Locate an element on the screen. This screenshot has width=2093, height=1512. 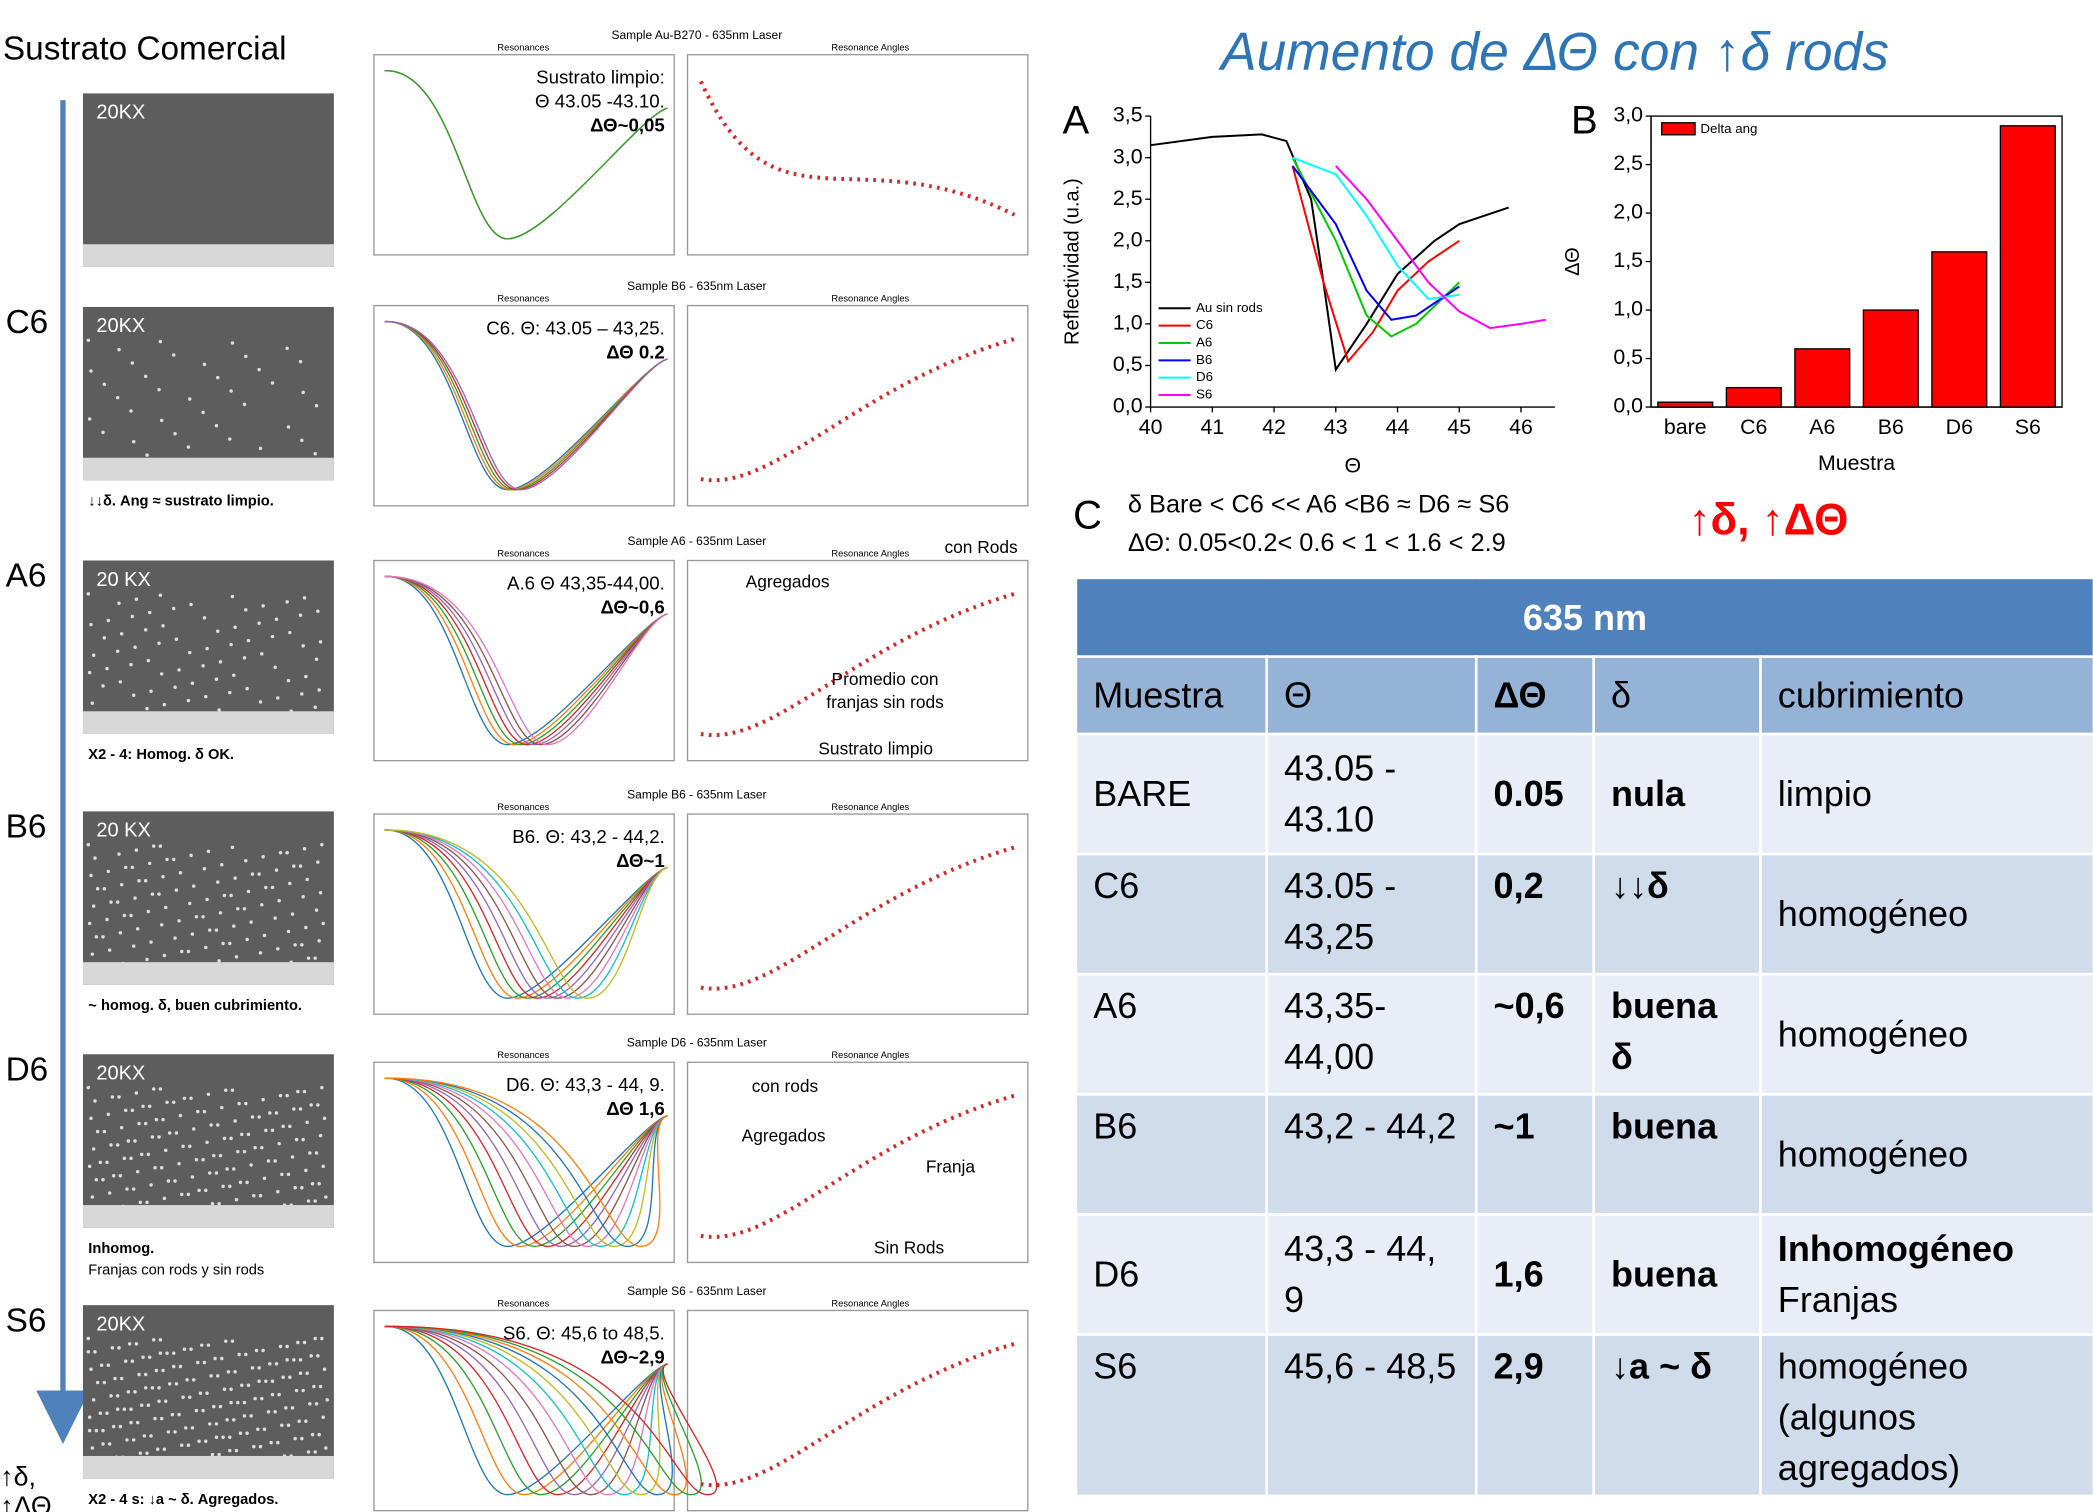
legend-label: A6 is located at coordinates (1204, 342).